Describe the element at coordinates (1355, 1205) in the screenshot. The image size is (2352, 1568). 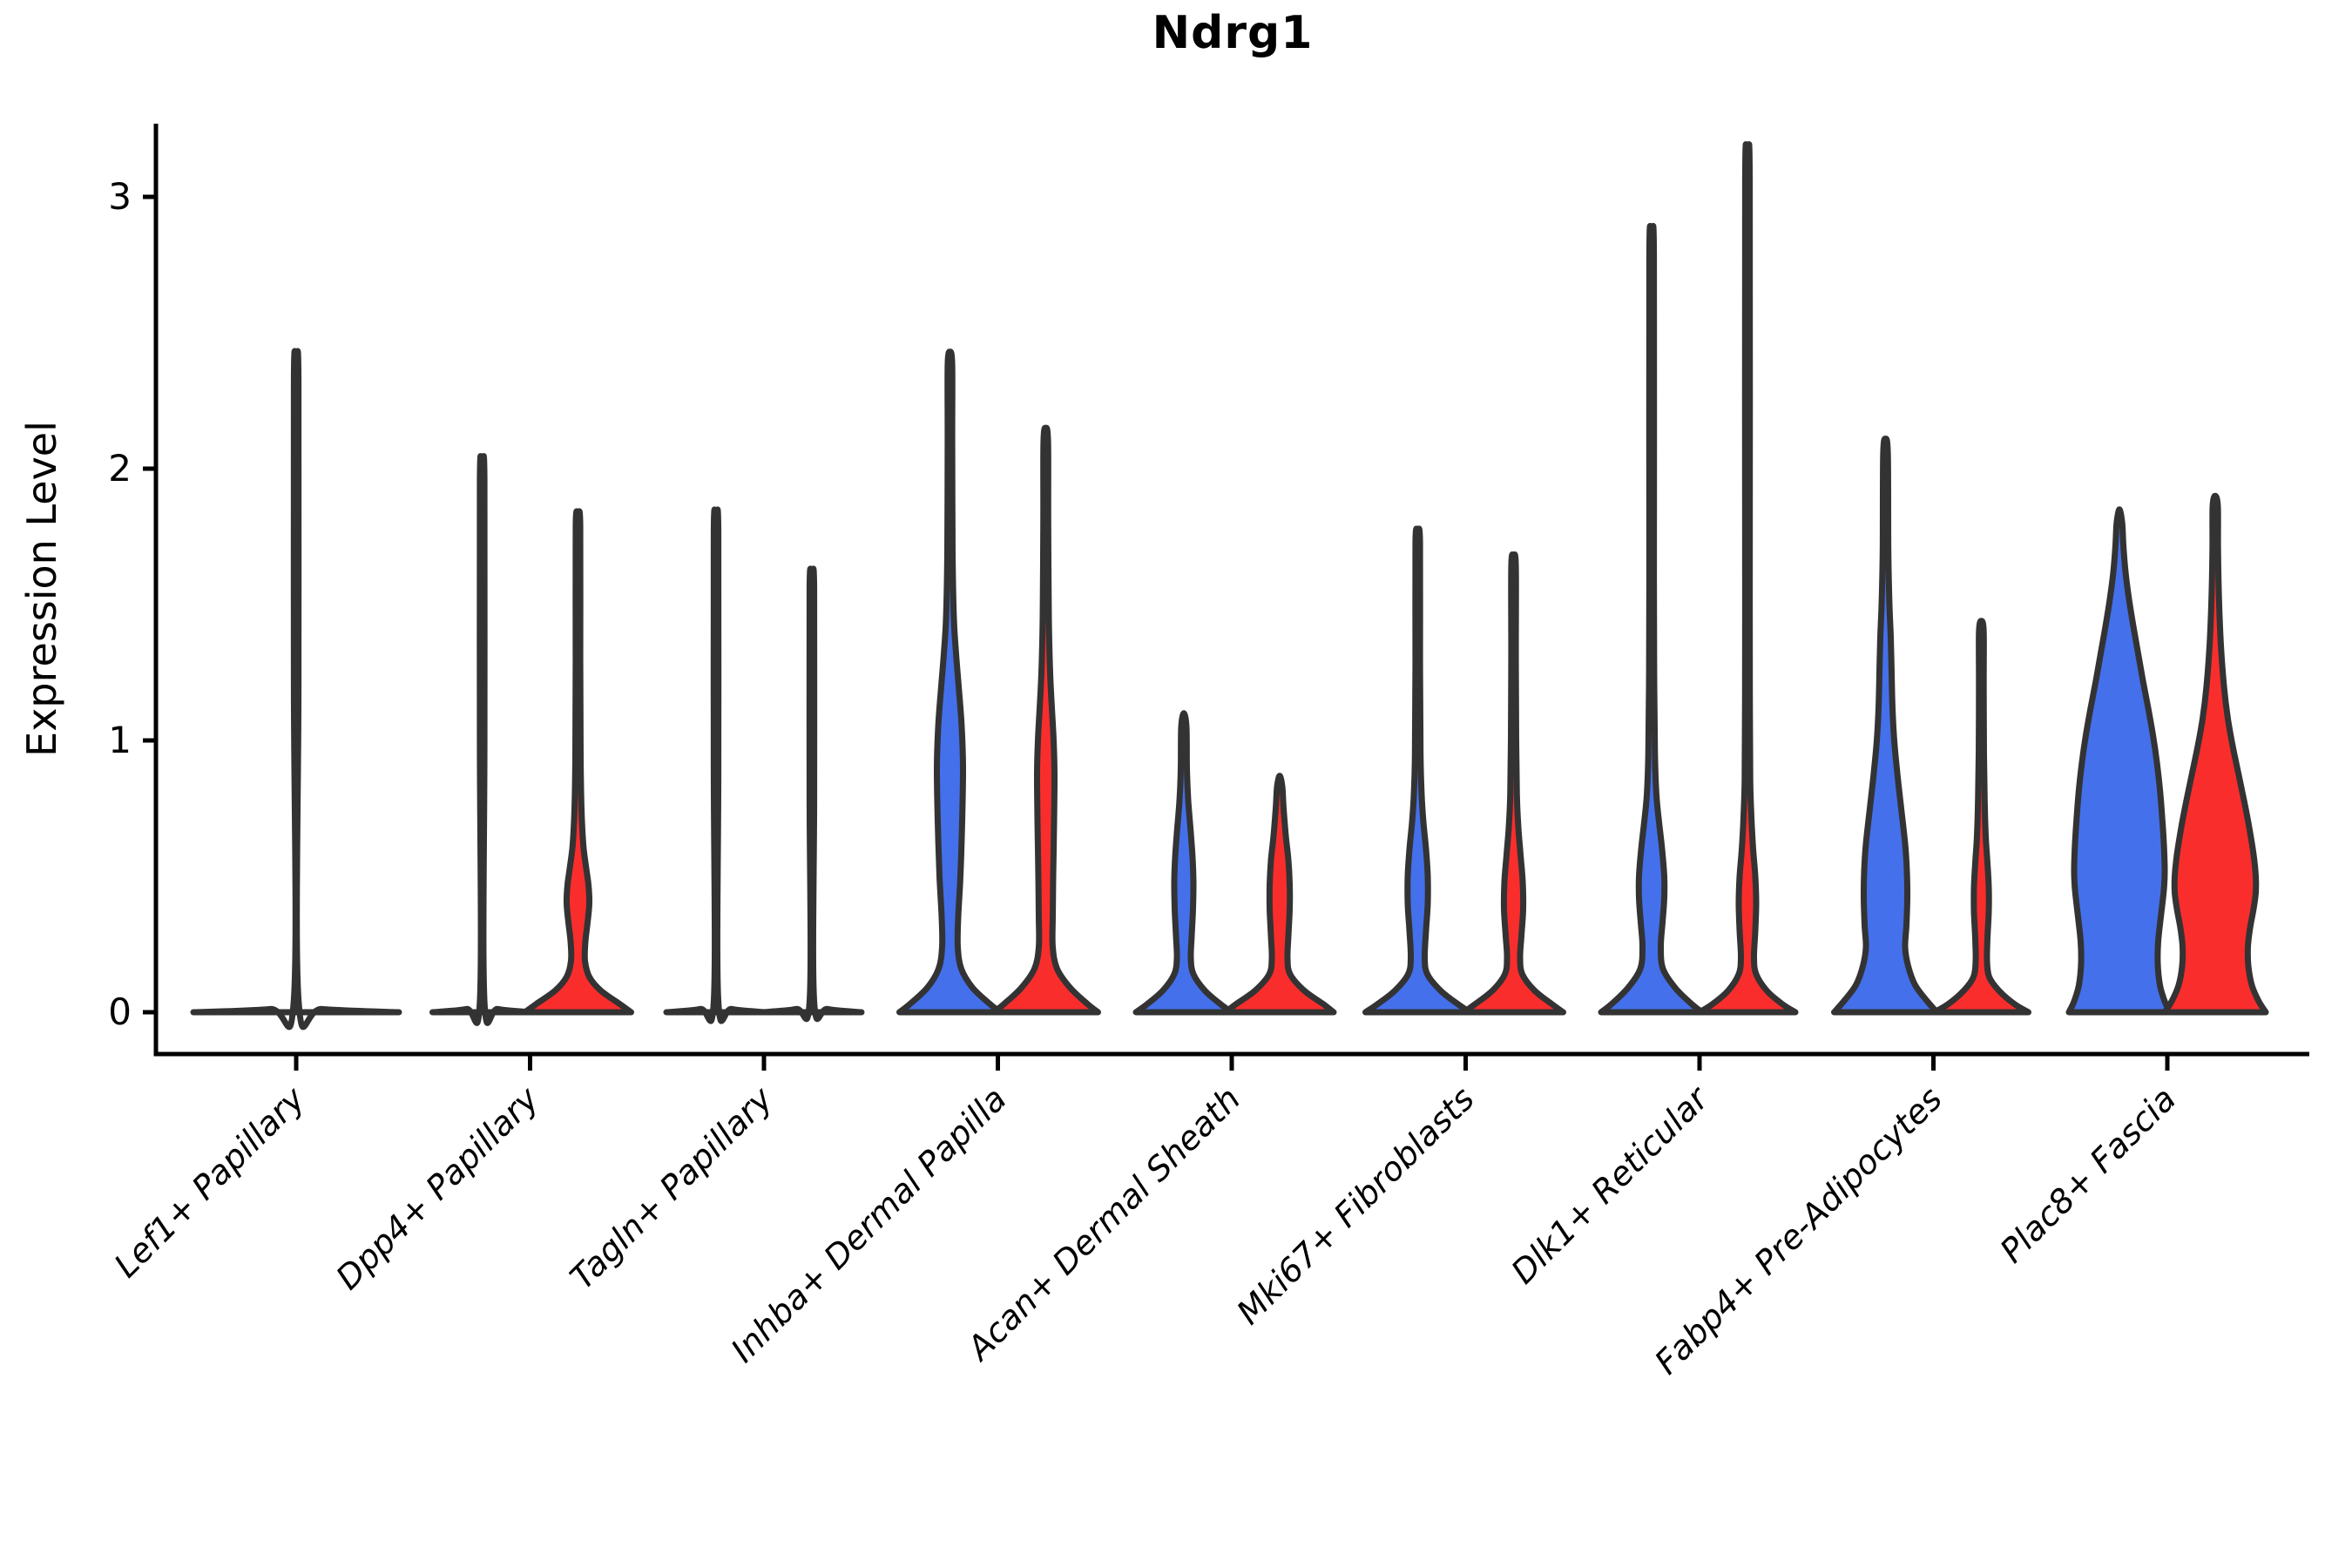
I see `x-tick-label-5: Mki67+ Fibroblasts` at that location.